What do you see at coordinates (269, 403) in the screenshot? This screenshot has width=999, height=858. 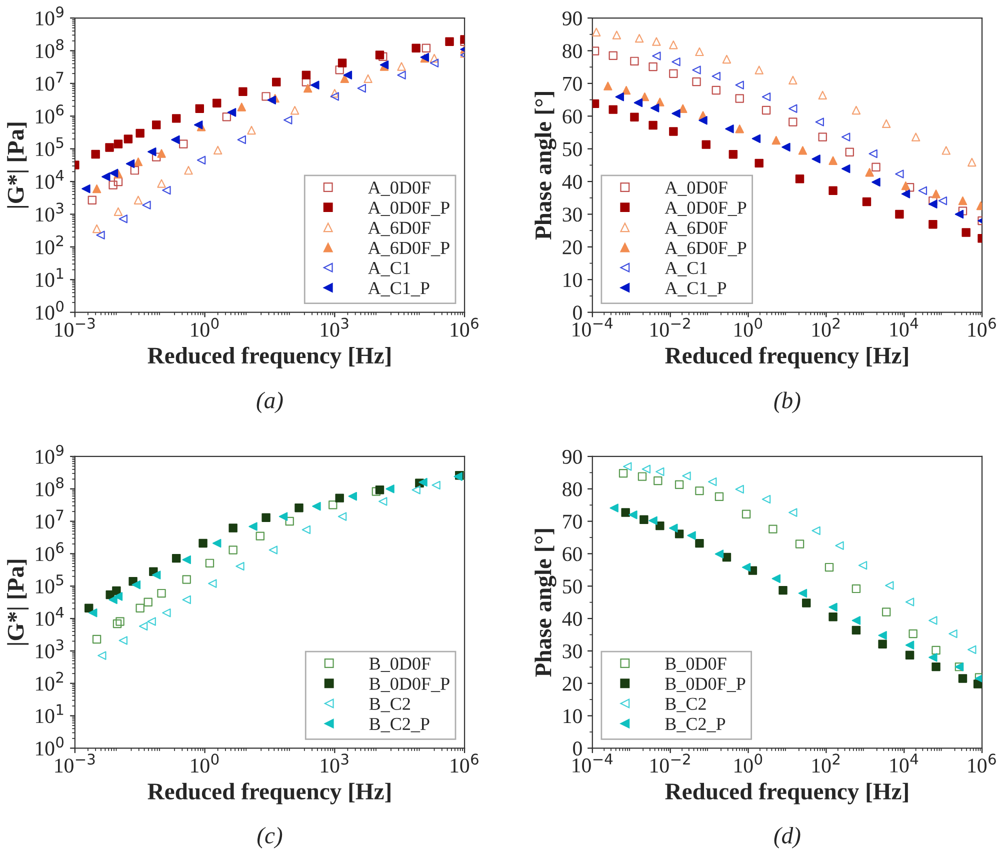 I see `text: (a)` at bounding box center [269, 403].